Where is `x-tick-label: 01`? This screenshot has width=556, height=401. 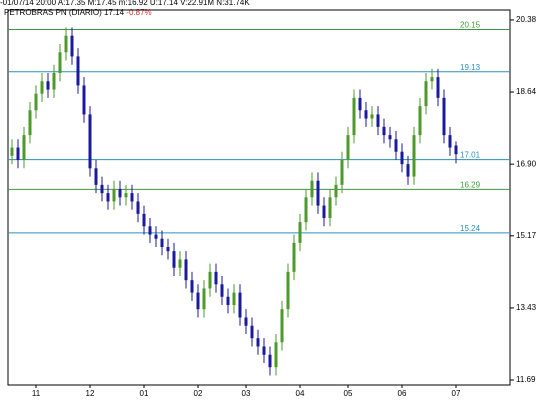 x-tick-label: 01 is located at coordinates (144, 393).